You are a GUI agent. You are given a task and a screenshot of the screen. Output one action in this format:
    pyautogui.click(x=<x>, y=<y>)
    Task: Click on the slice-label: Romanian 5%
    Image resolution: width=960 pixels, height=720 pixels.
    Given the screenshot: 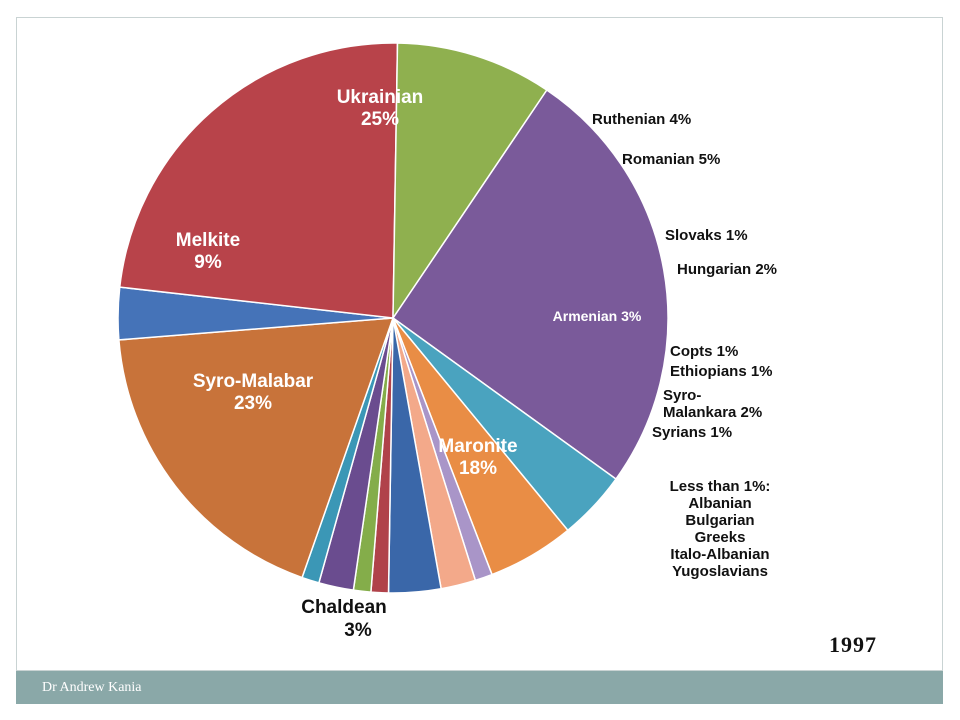 What is the action you would take?
    pyautogui.click(x=671, y=159)
    